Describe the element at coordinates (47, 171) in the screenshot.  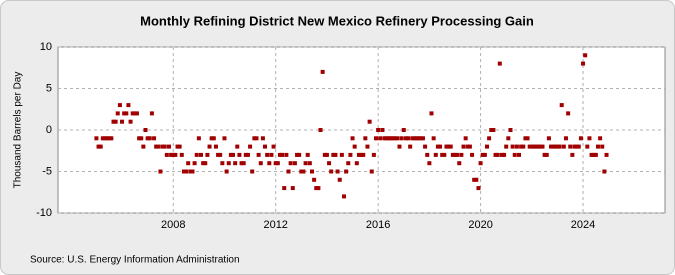
I see `y-tick-label: -5` at that location.